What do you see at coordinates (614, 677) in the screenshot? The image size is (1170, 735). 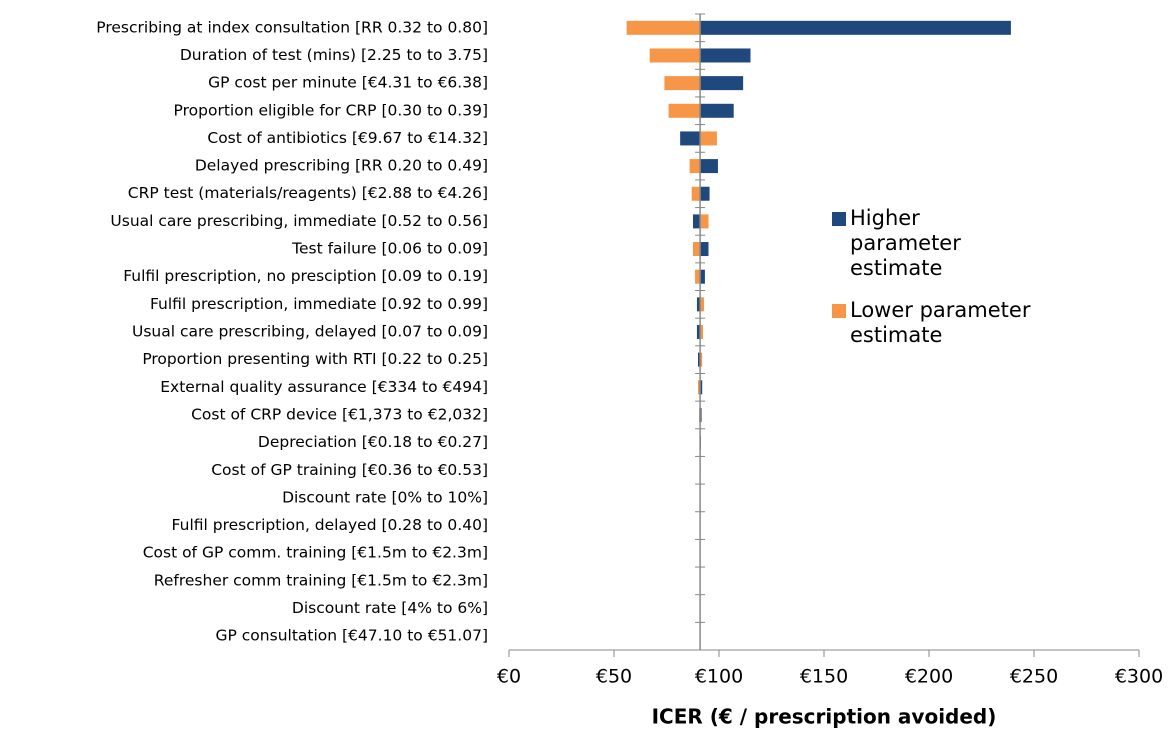 I see `x-tick-label: €50` at bounding box center [614, 677].